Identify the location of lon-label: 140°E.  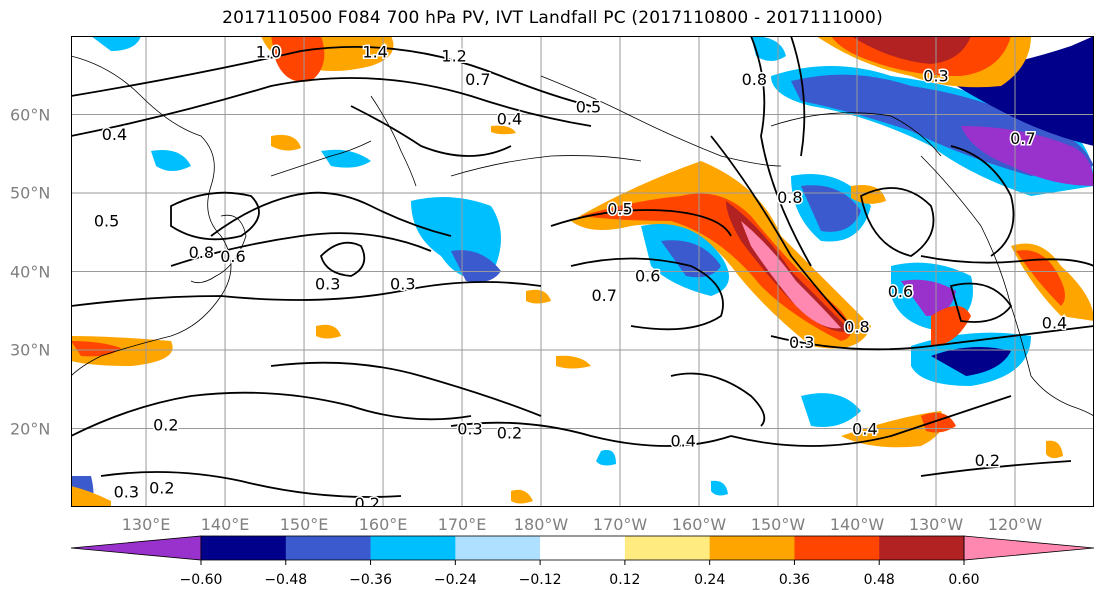
(225, 524).